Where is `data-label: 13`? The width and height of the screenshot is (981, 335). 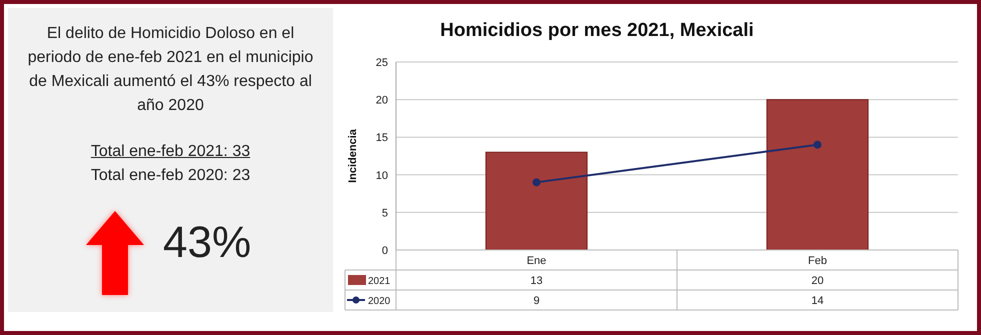
data-label: 13 is located at coordinates (536, 281).